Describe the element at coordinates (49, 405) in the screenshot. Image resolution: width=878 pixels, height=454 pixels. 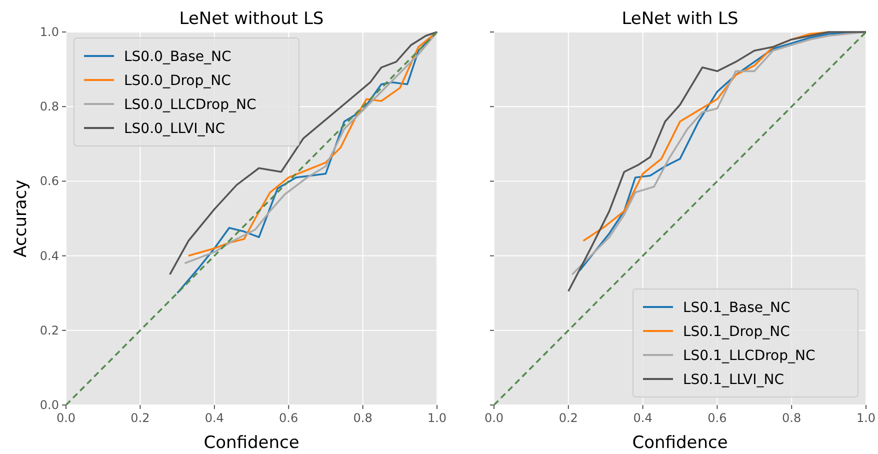
I see `y-tick-label: 0.0` at that location.